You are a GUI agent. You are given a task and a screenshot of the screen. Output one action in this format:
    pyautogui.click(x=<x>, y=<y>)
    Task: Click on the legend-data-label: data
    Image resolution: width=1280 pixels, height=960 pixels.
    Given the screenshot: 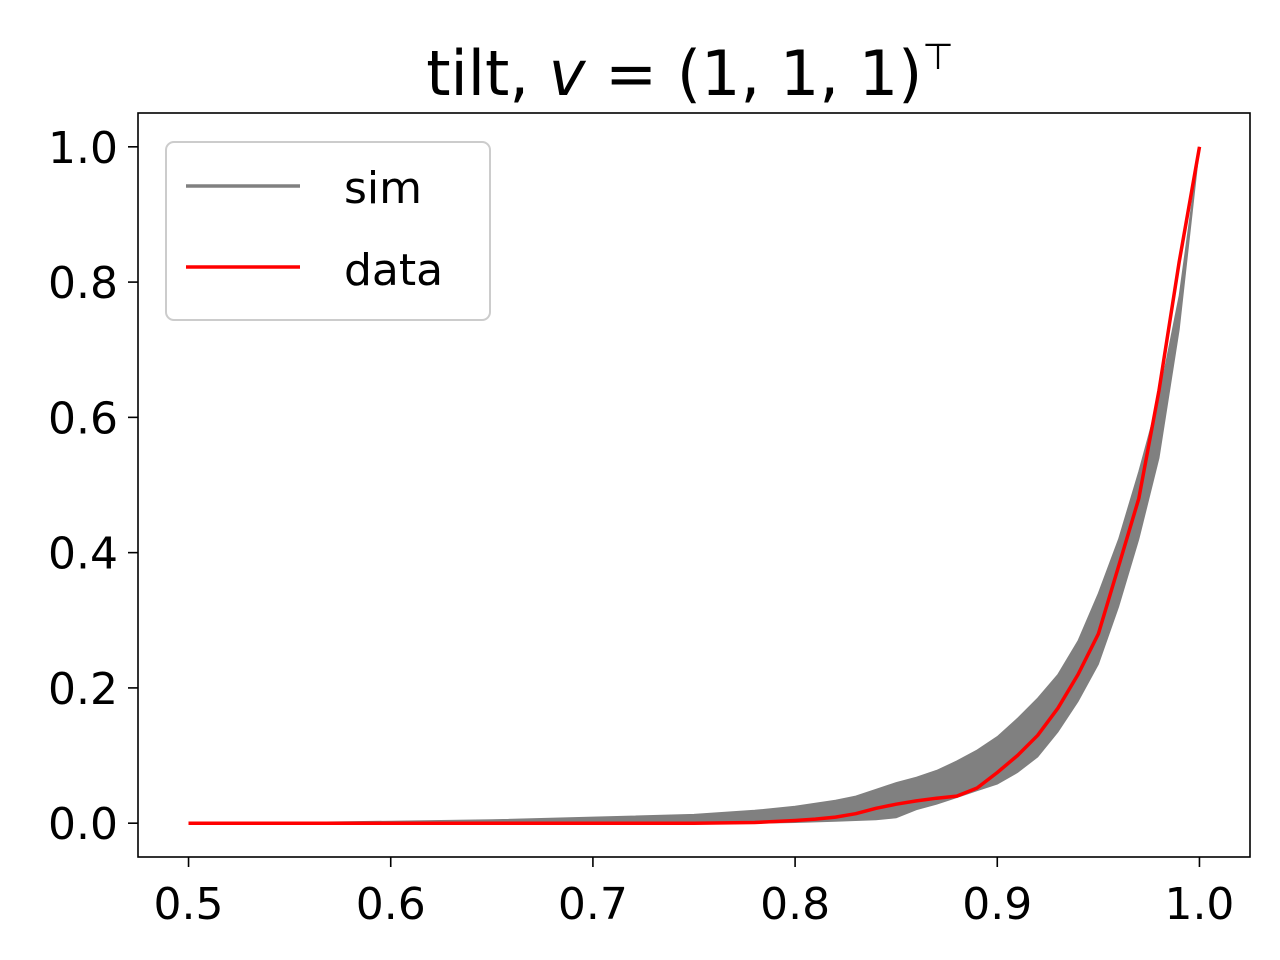 What is the action you would take?
    pyautogui.click(x=393, y=270)
    